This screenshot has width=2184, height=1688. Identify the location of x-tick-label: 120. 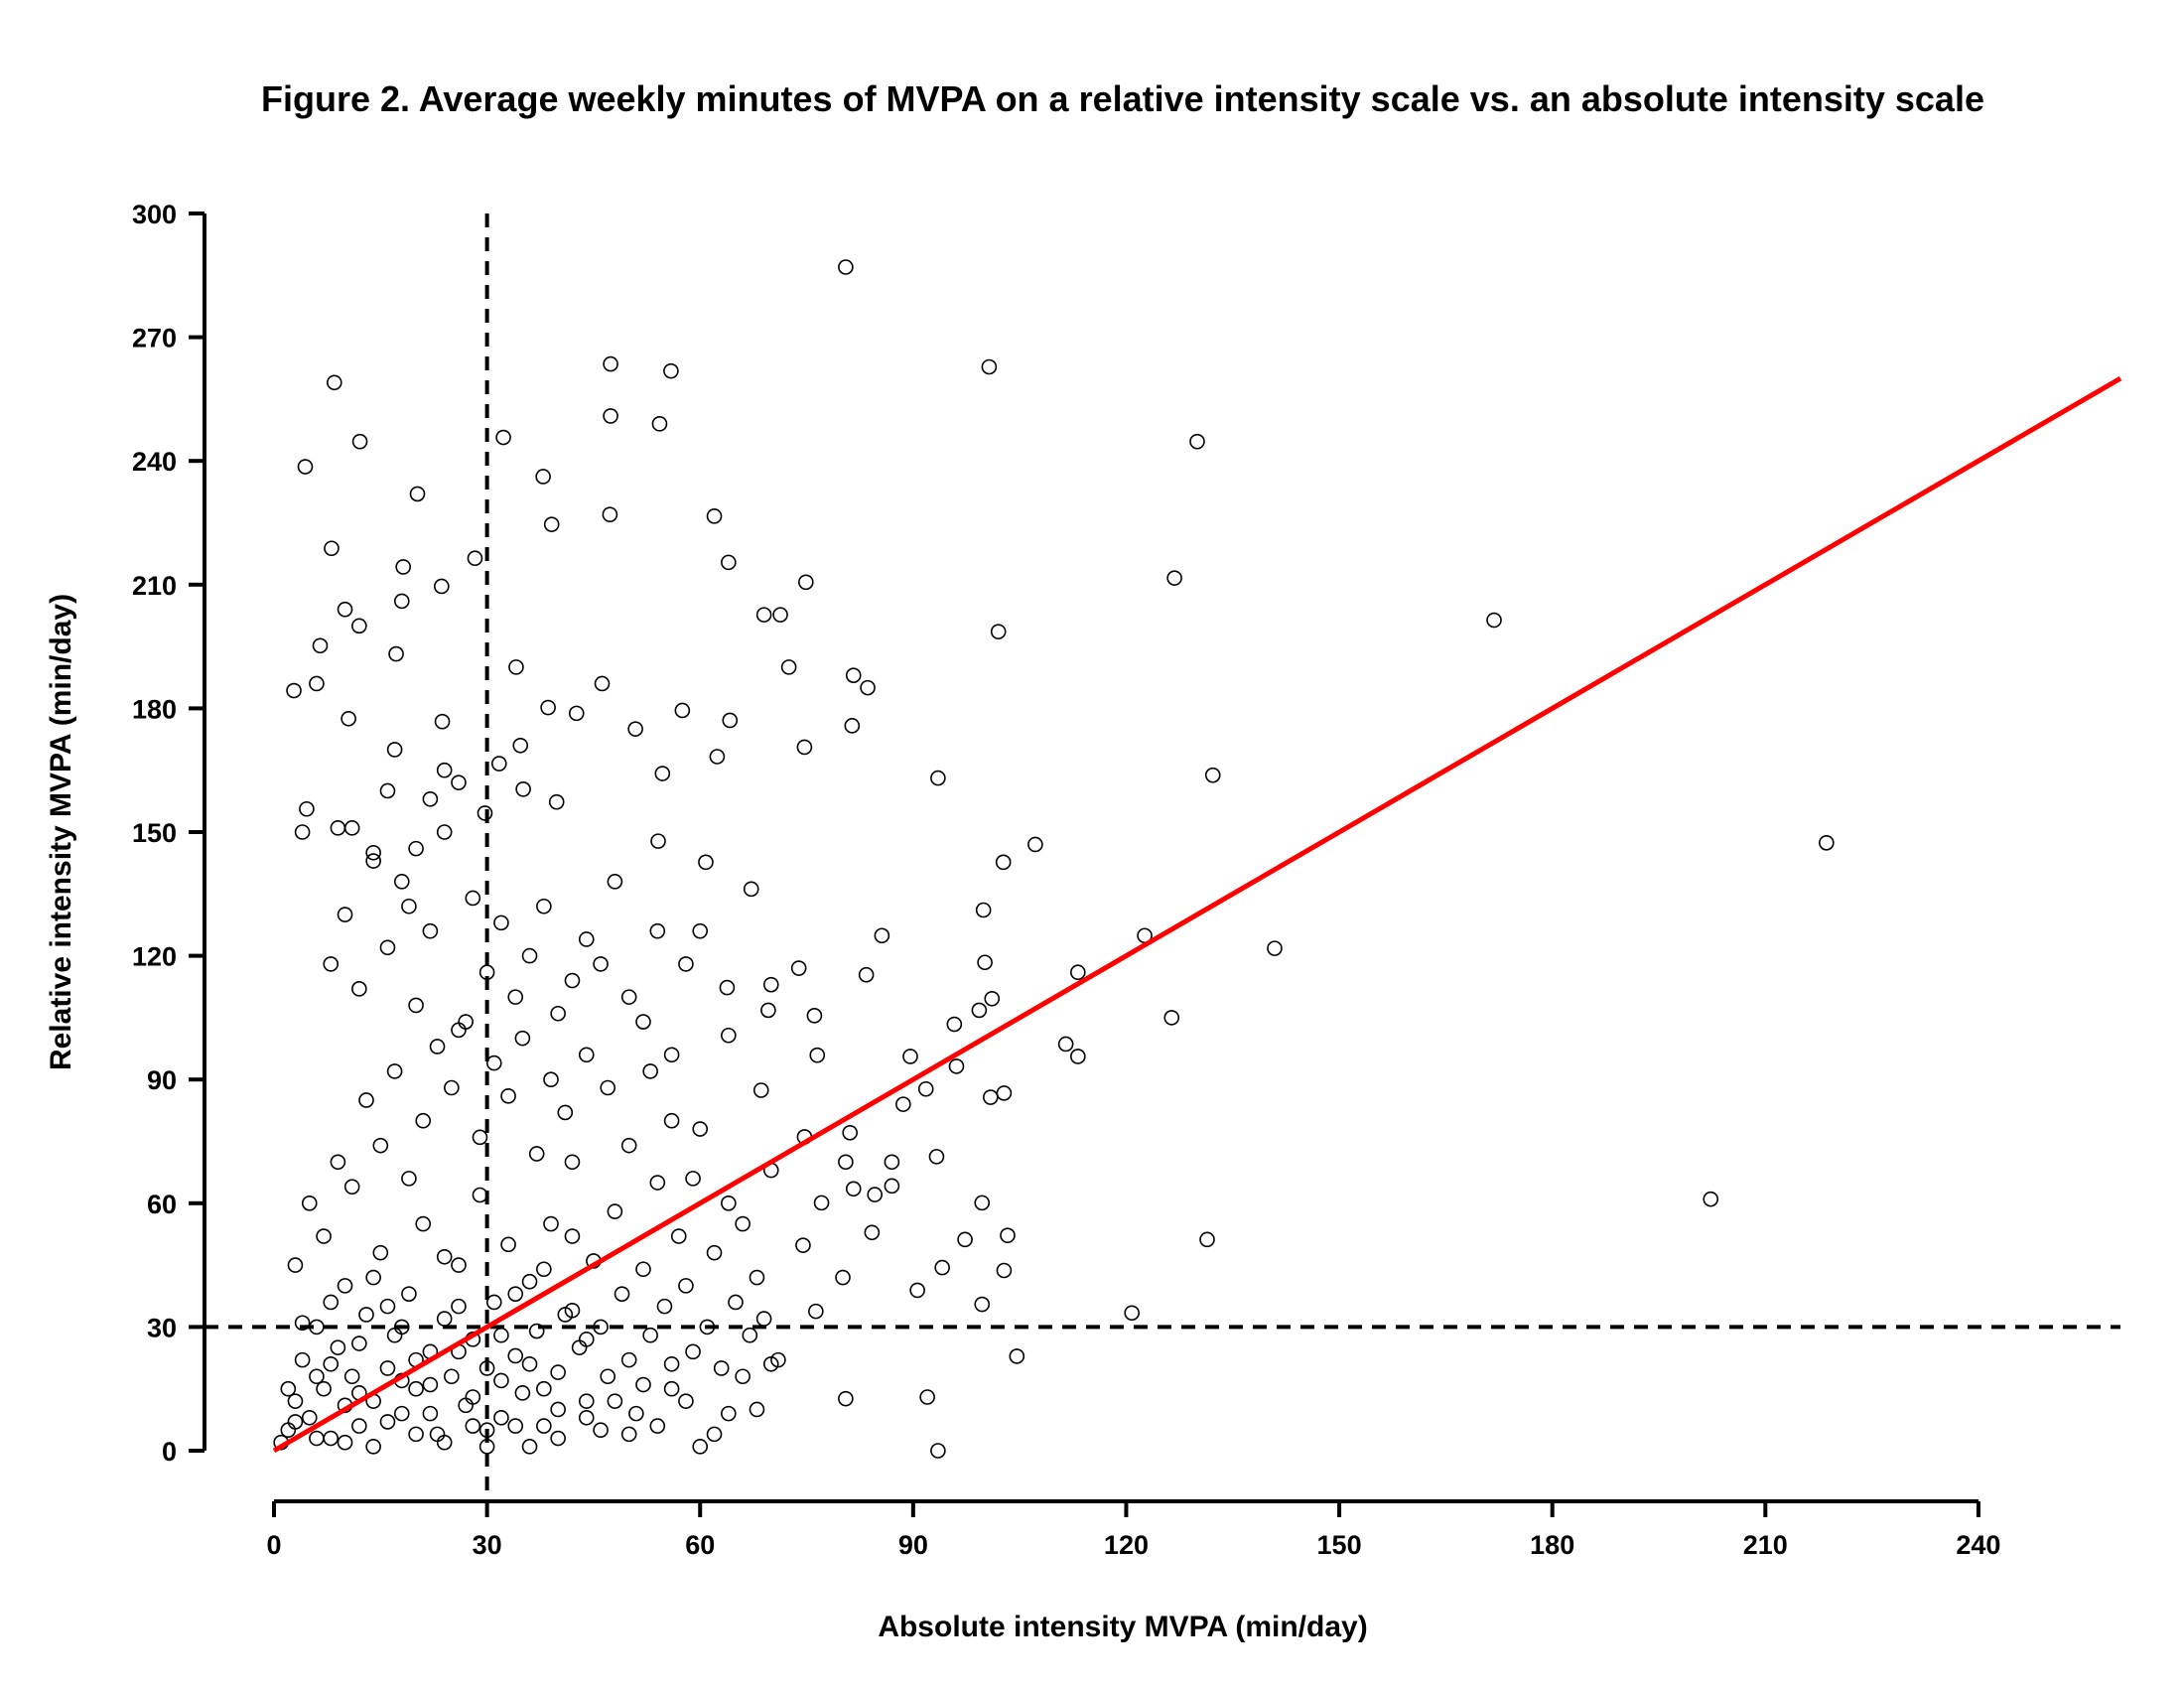
(1126, 1545).